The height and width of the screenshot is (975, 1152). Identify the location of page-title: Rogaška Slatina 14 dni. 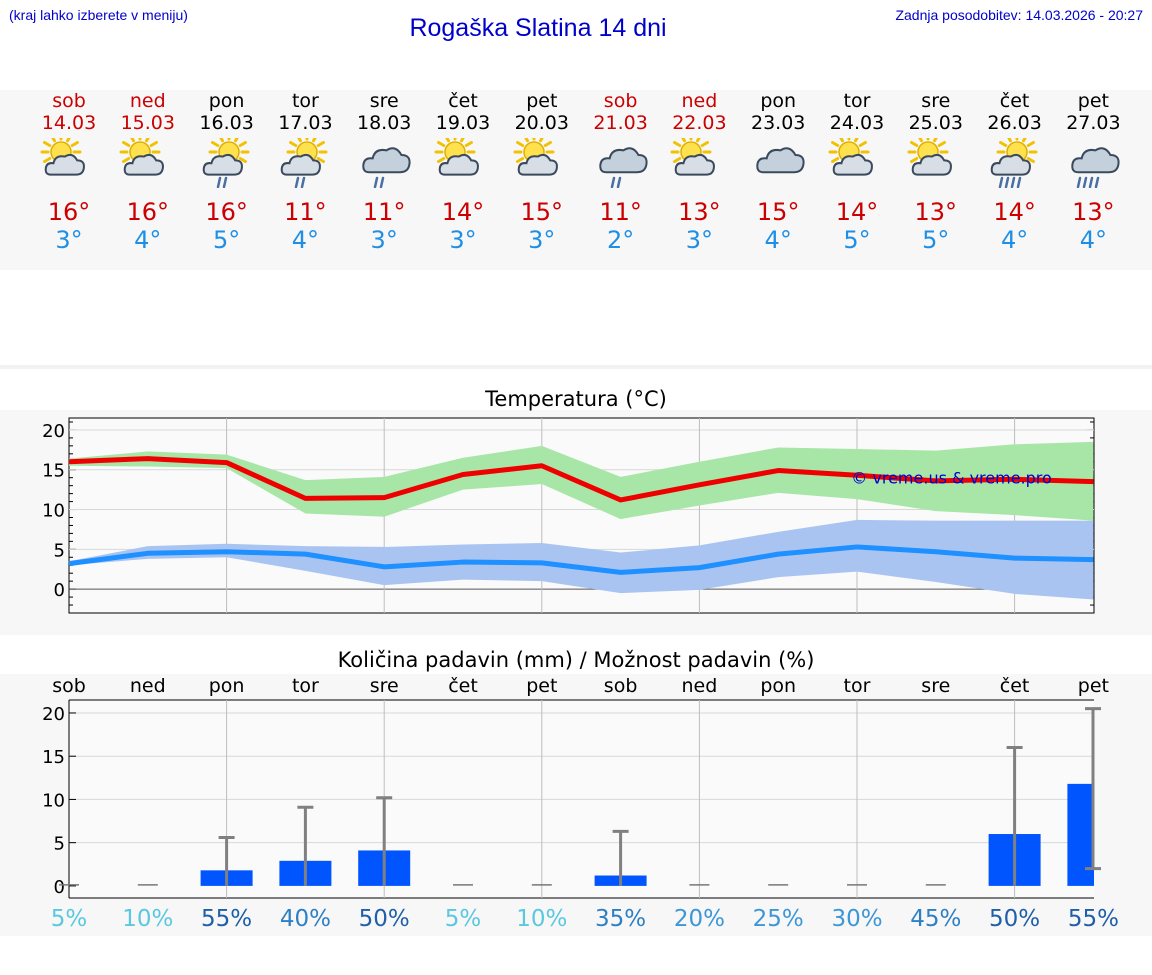
(538, 28).